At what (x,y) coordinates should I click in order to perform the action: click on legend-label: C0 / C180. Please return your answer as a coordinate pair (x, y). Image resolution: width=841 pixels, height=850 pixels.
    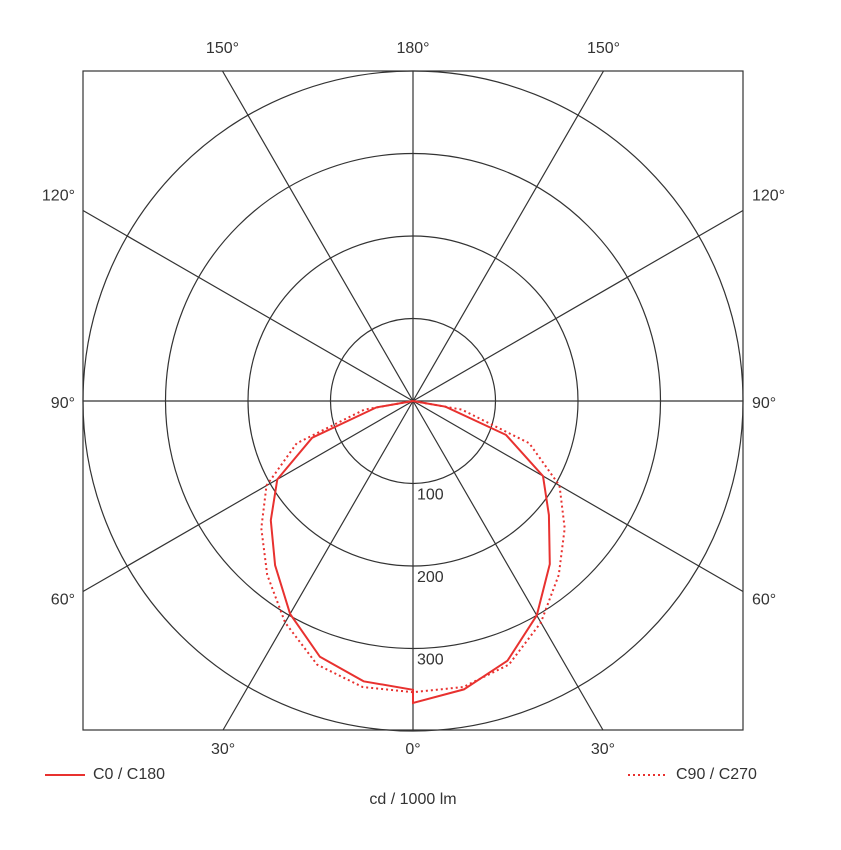
    Looking at the image, I should click on (129, 774).